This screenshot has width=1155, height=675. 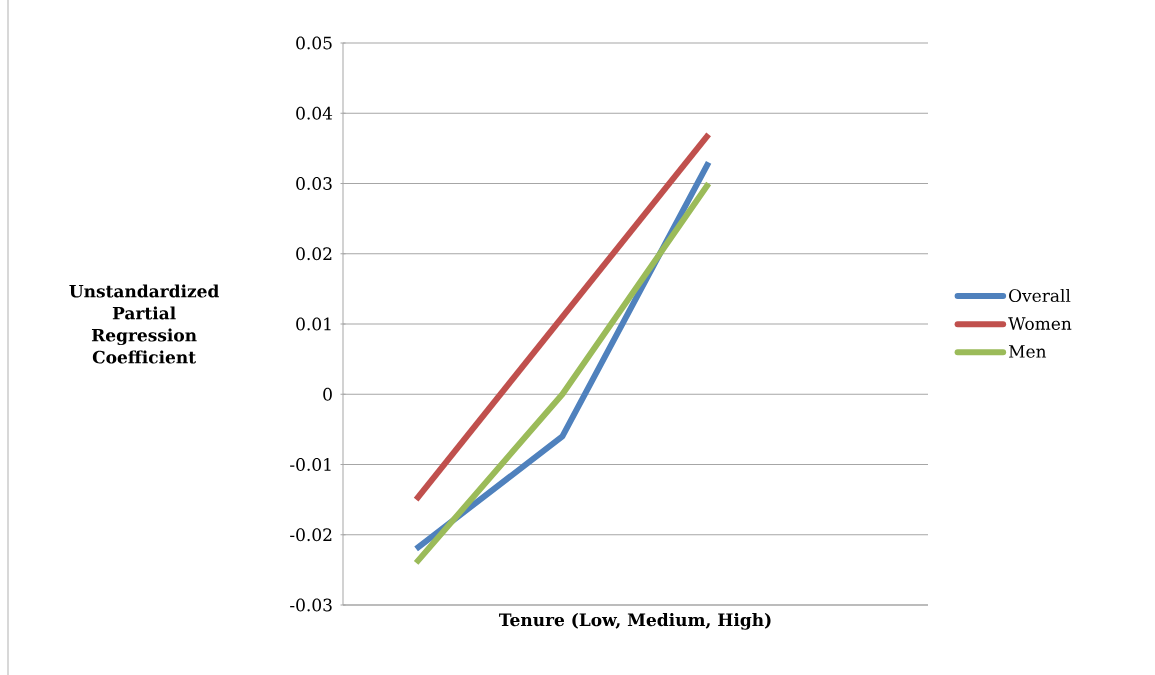 What do you see at coordinates (635, 621) in the screenshot?
I see `x-axis-title: Tenure (Low, Medium, High)` at bounding box center [635, 621].